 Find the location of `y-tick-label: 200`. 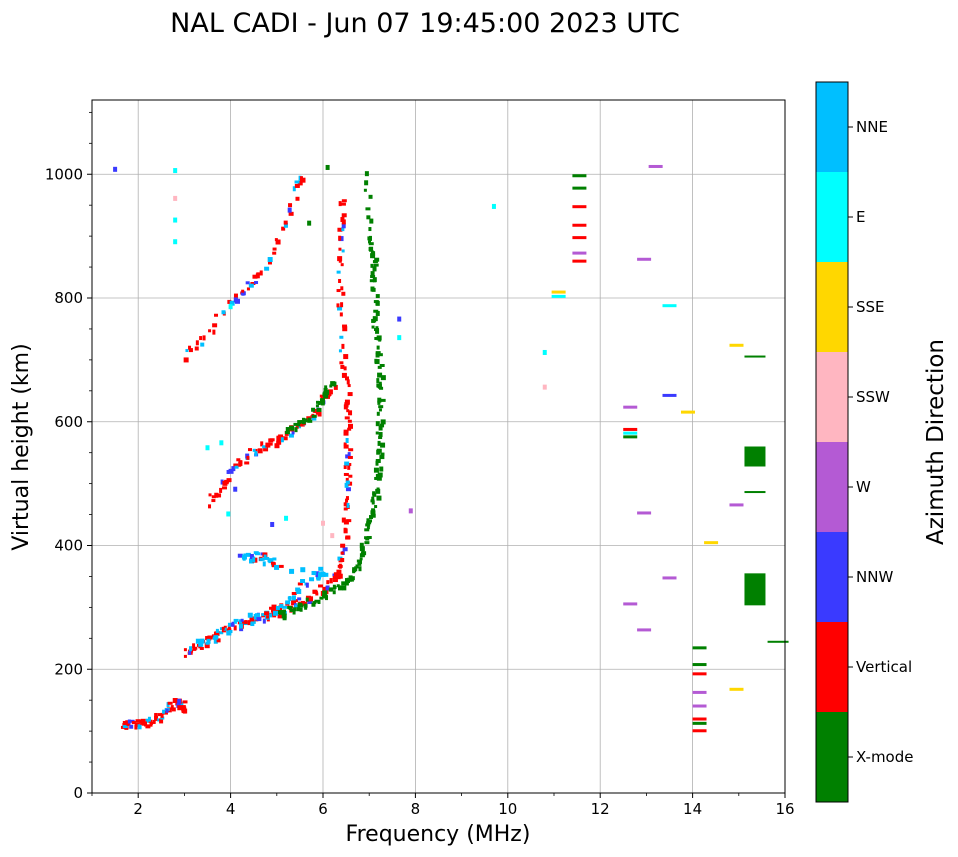

y-tick-label: 200 is located at coordinates (68, 669).